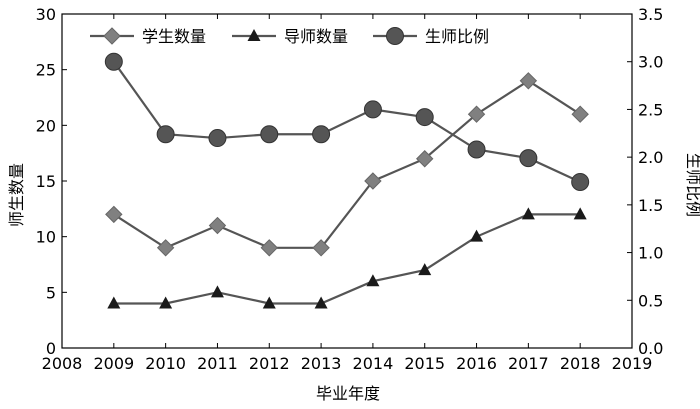 The image size is (700, 409). What do you see at coordinates (46, 125) in the screenshot?
I see `y-tick-label: 20` at bounding box center [46, 125].